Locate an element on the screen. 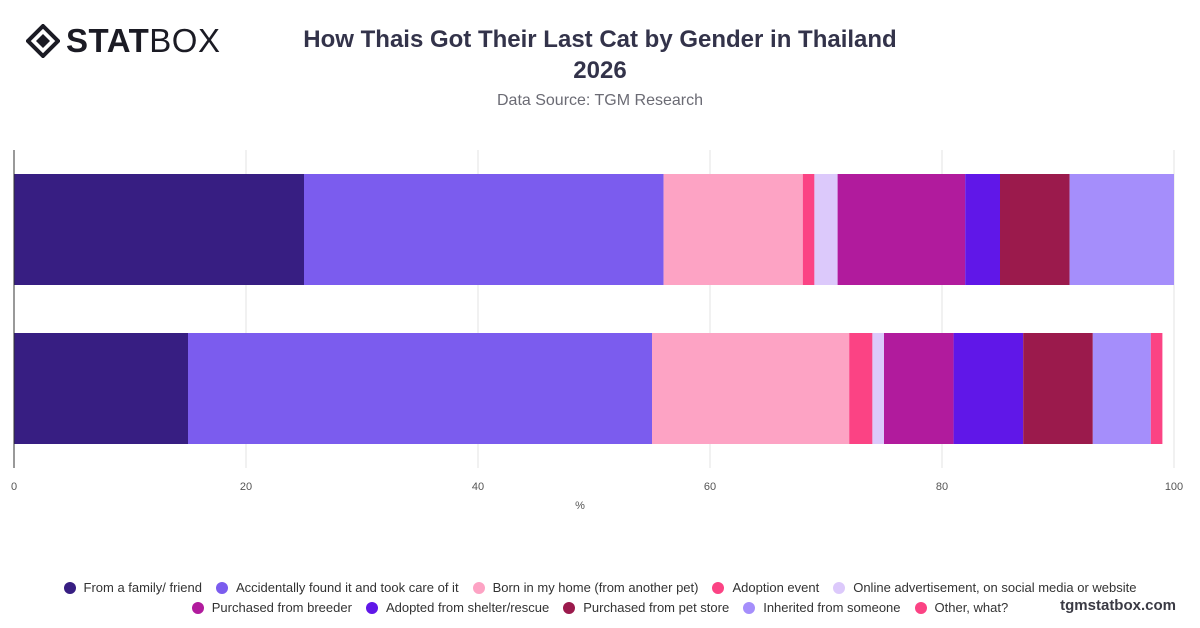 The width and height of the screenshot is (1200, 628). chart-subtitle: Data Source: TGM Research is located at coordinates (599, 100).